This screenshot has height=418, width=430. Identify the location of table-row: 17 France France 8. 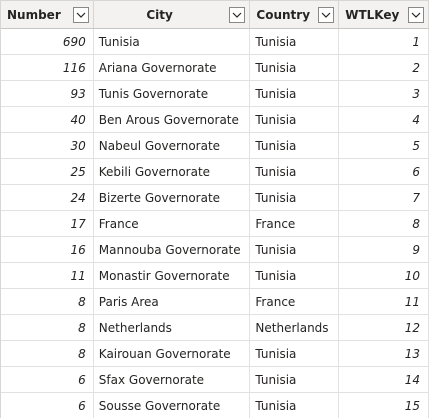
(215, 224).